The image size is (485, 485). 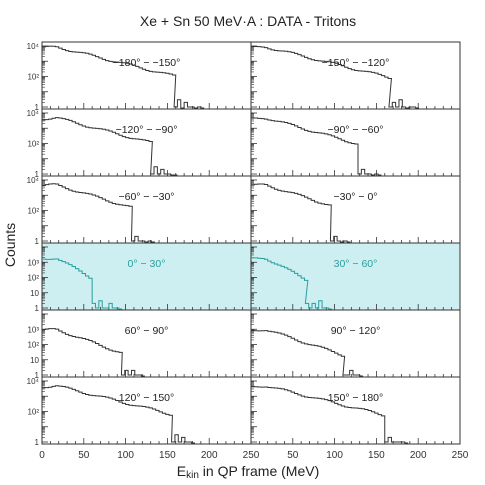 What do you see at coordinates (355, 197) in the screenshot?
I see `angle-range-label: −30° − 0°` at bounding box center [355, 197].